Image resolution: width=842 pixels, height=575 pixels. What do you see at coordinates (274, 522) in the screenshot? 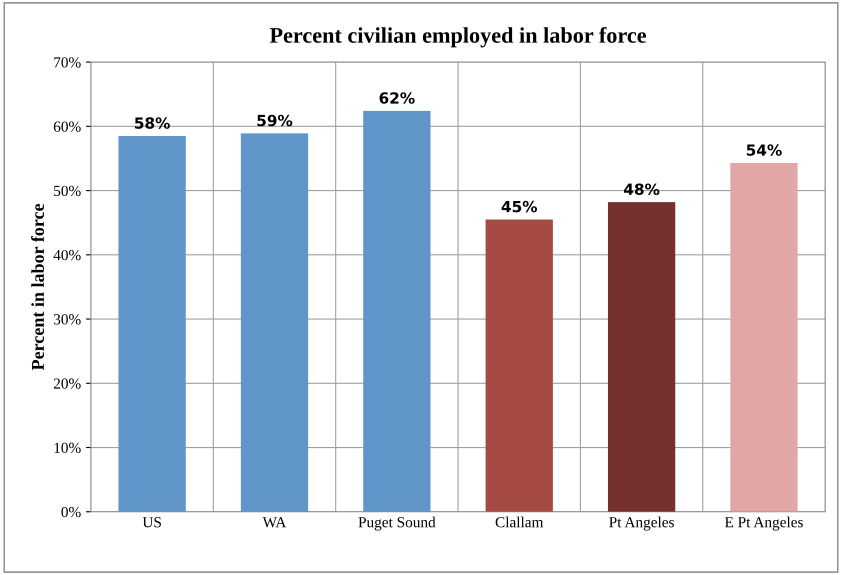
I see `x-tick-label: WA` at bounding box center [274, 522].